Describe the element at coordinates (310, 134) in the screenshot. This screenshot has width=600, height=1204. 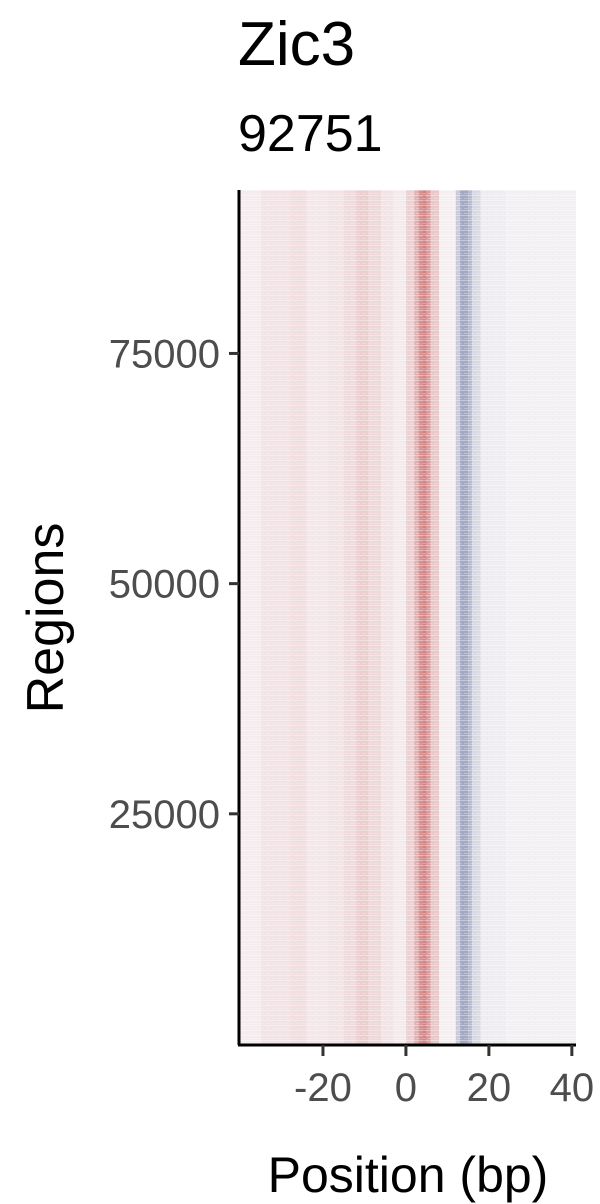
I see `chart-subtitle: 92751` at that location.